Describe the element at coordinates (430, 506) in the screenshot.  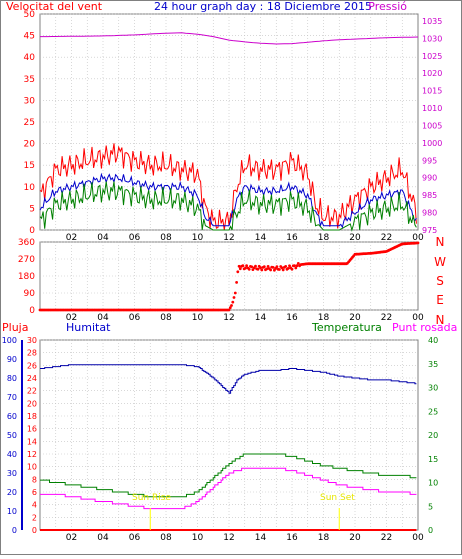
I see `temp-y-tick-5: 5` at that location.